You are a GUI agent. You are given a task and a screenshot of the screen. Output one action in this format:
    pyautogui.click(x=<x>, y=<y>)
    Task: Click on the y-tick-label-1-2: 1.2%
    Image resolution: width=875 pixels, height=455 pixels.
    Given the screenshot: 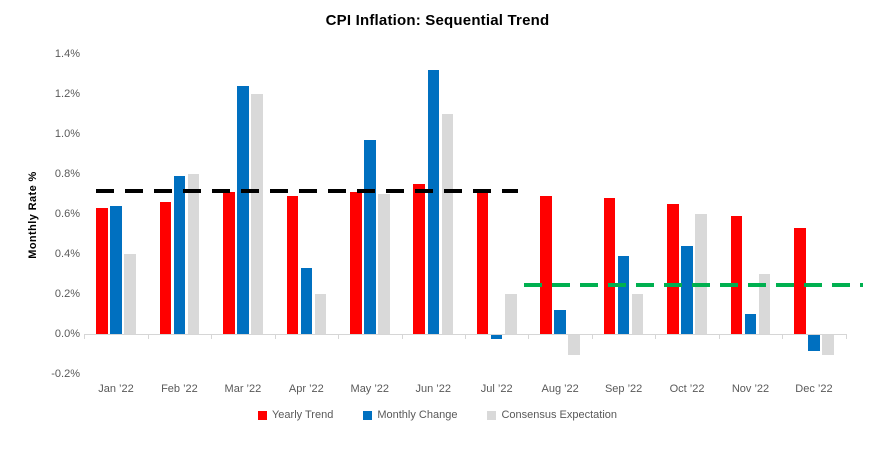 What is the action you would take?
    pyautogui.click(x=67, y=94)
    